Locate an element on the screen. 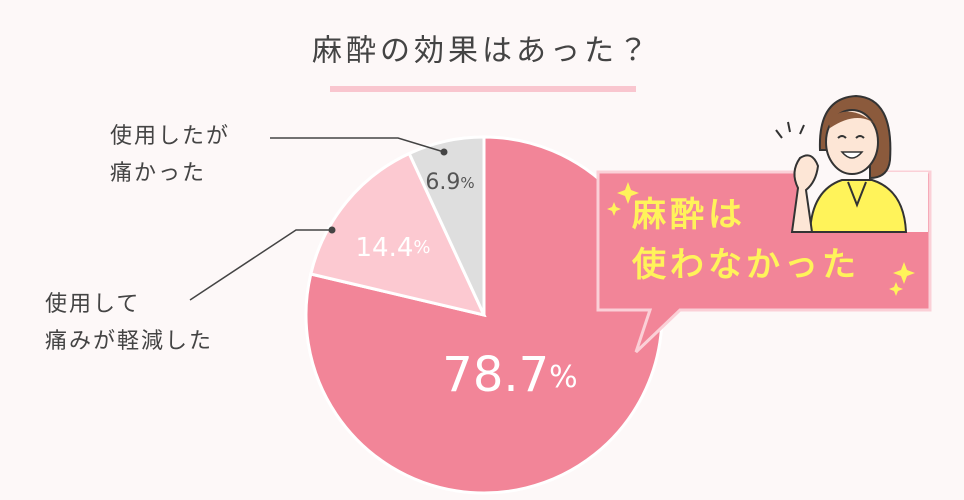 The width and height of the screenshot is (964, 500). value-label: 78.7% is located at coordinates (509, 375).